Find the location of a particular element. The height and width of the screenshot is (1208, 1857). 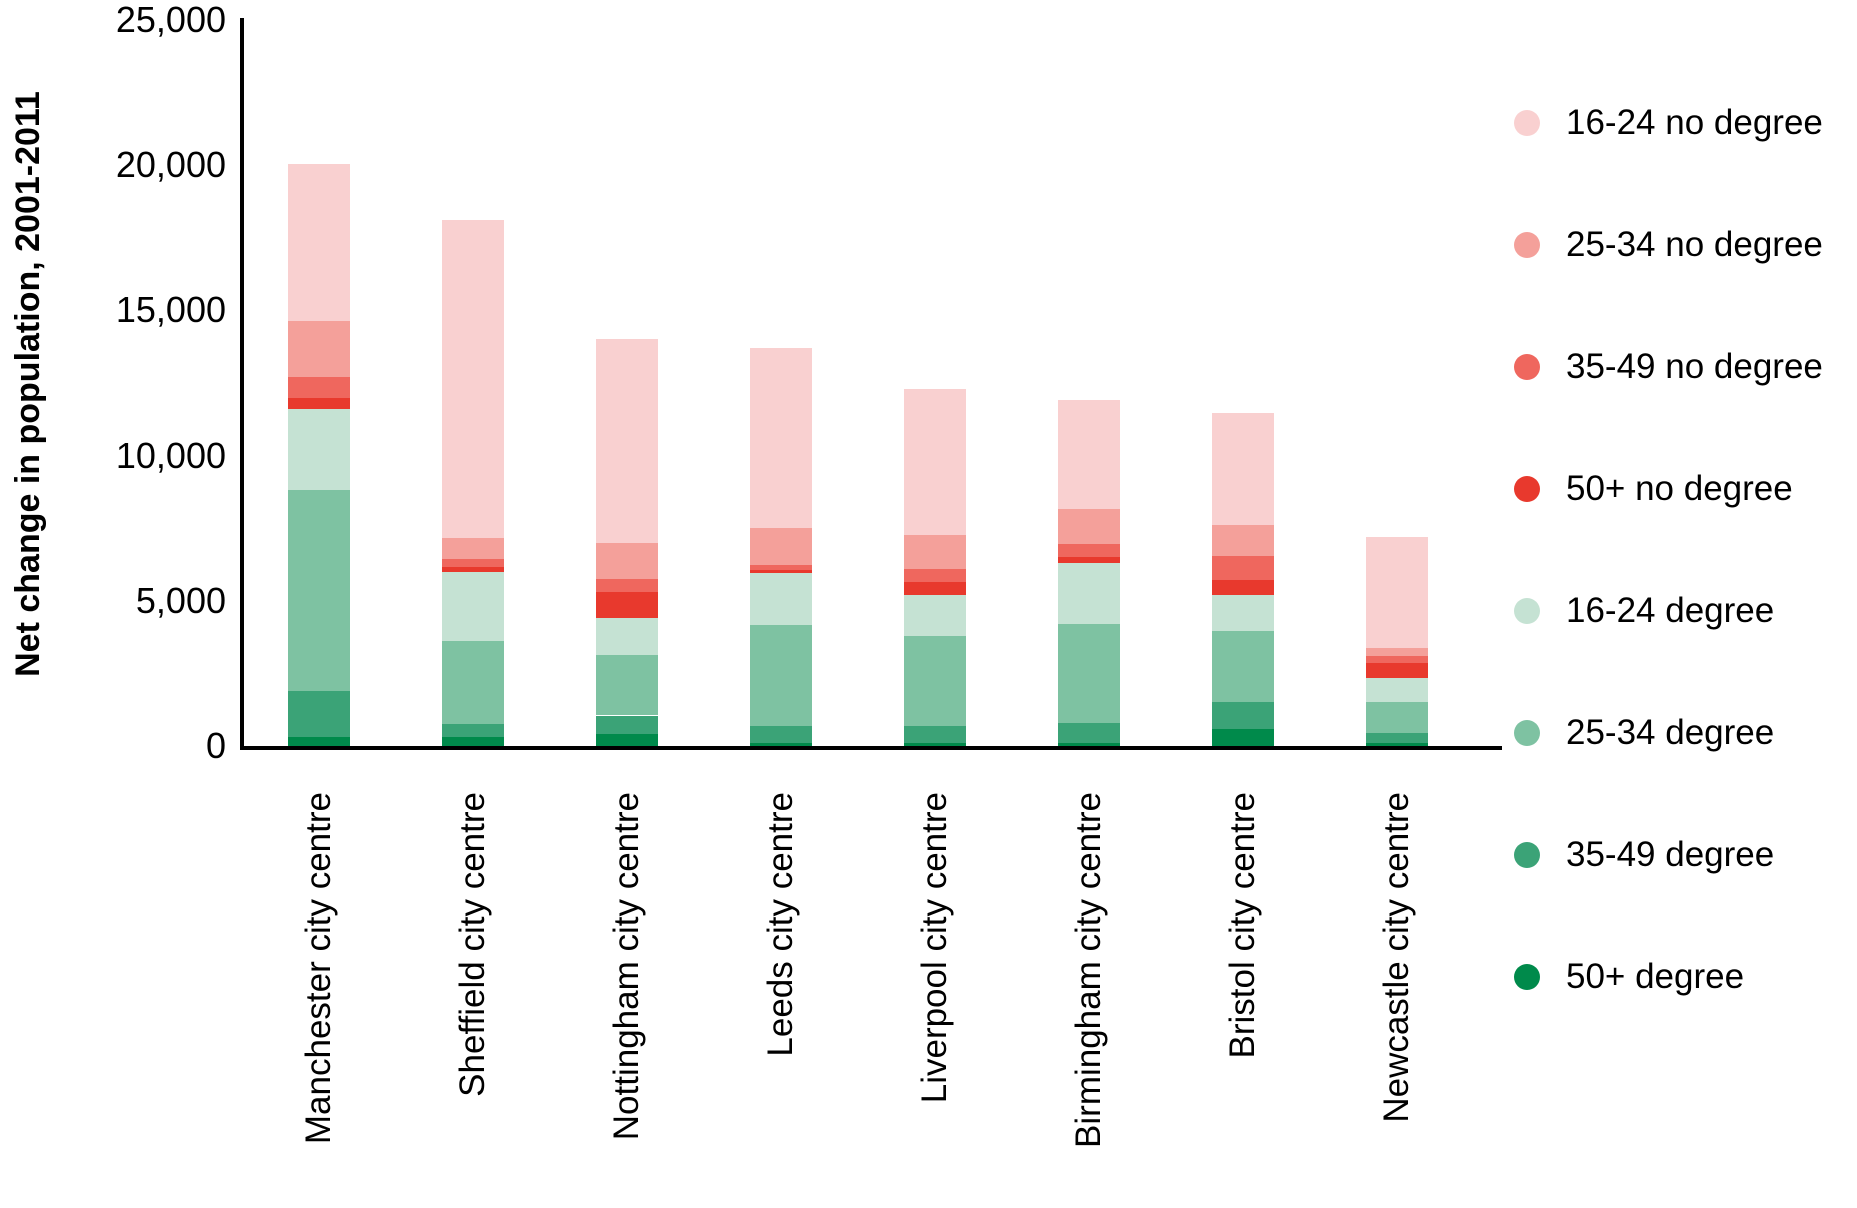

legend-dot-50+-no-degree is located at coordinates (1527, 489).